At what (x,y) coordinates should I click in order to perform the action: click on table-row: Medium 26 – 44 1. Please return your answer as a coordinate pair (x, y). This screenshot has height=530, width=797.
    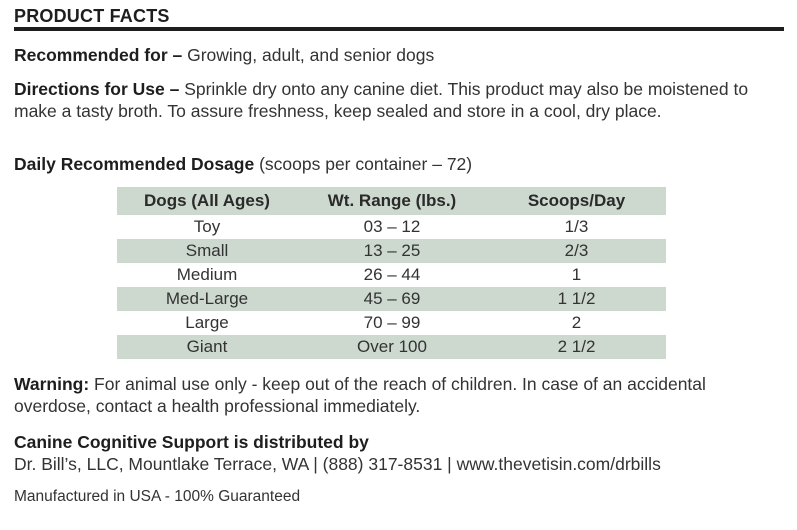
    Looking at the image, I should click on (391, 275).